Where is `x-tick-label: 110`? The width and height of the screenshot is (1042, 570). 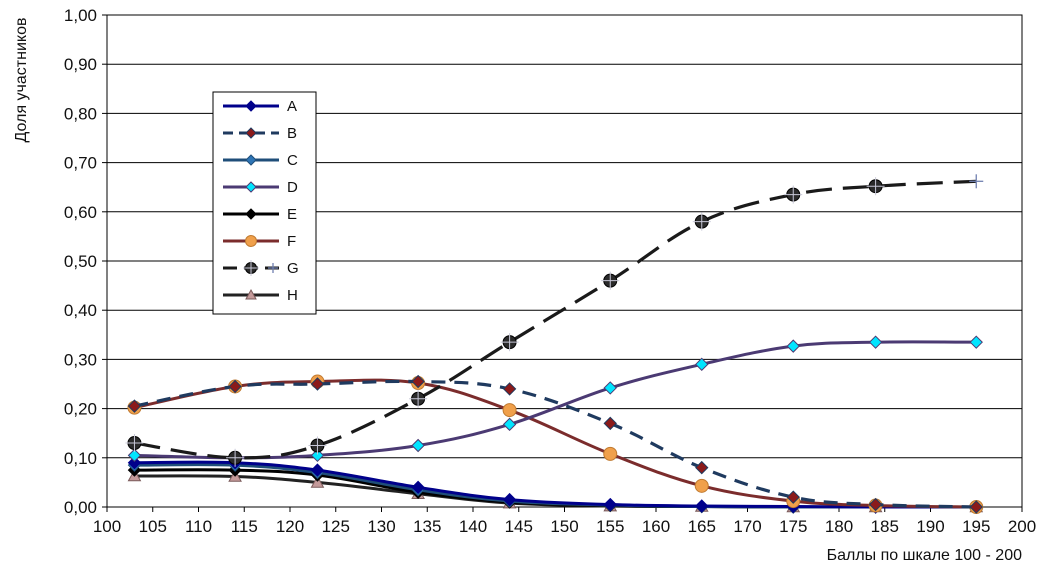 x-tick-label: 110 is located at coordinates (198, 526).